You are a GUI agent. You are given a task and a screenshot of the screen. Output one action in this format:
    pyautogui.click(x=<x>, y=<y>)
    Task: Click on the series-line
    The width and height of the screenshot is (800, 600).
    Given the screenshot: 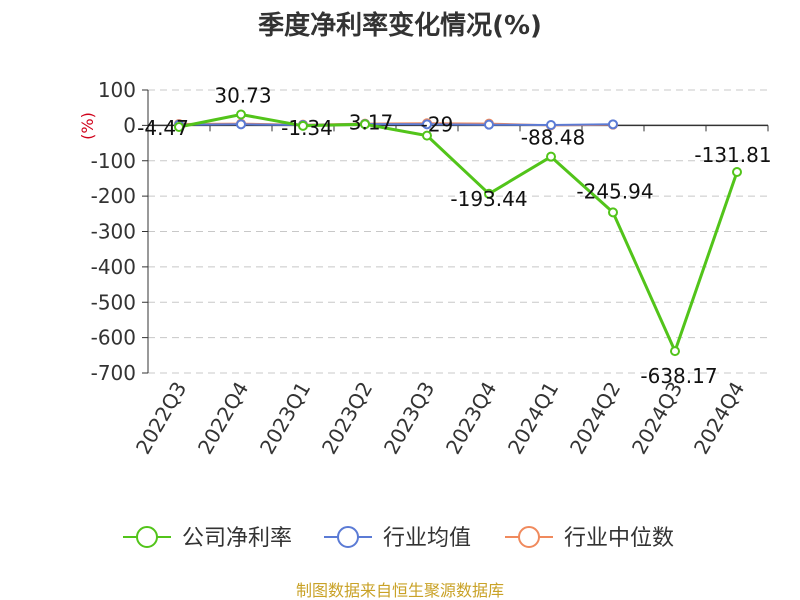 What is the action you would take?
    pyautogui.click(x=396, y=124)
    